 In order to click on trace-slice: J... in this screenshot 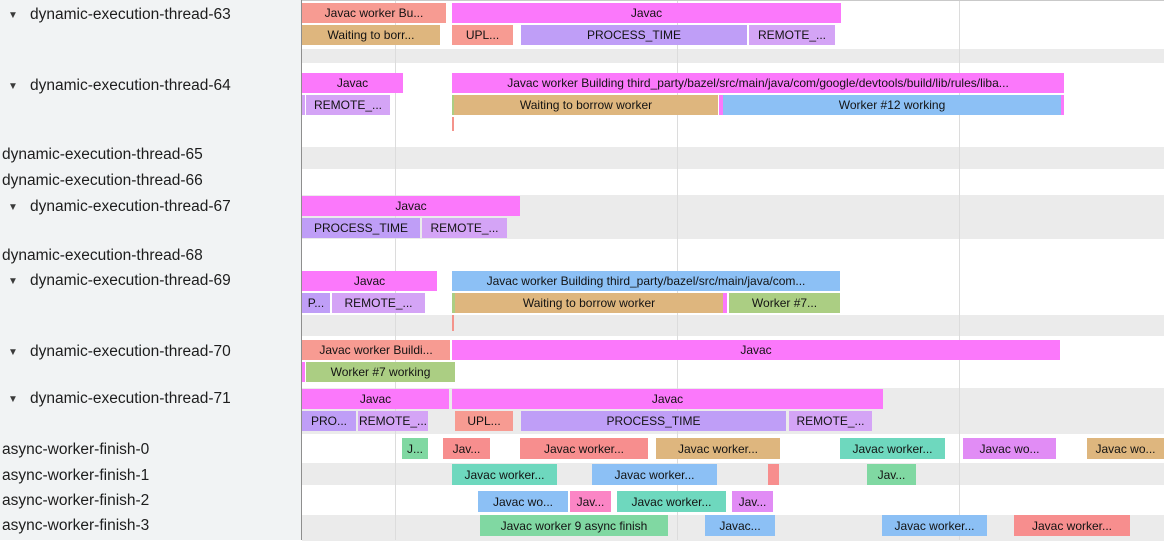, I will do `click(415, 448)`.